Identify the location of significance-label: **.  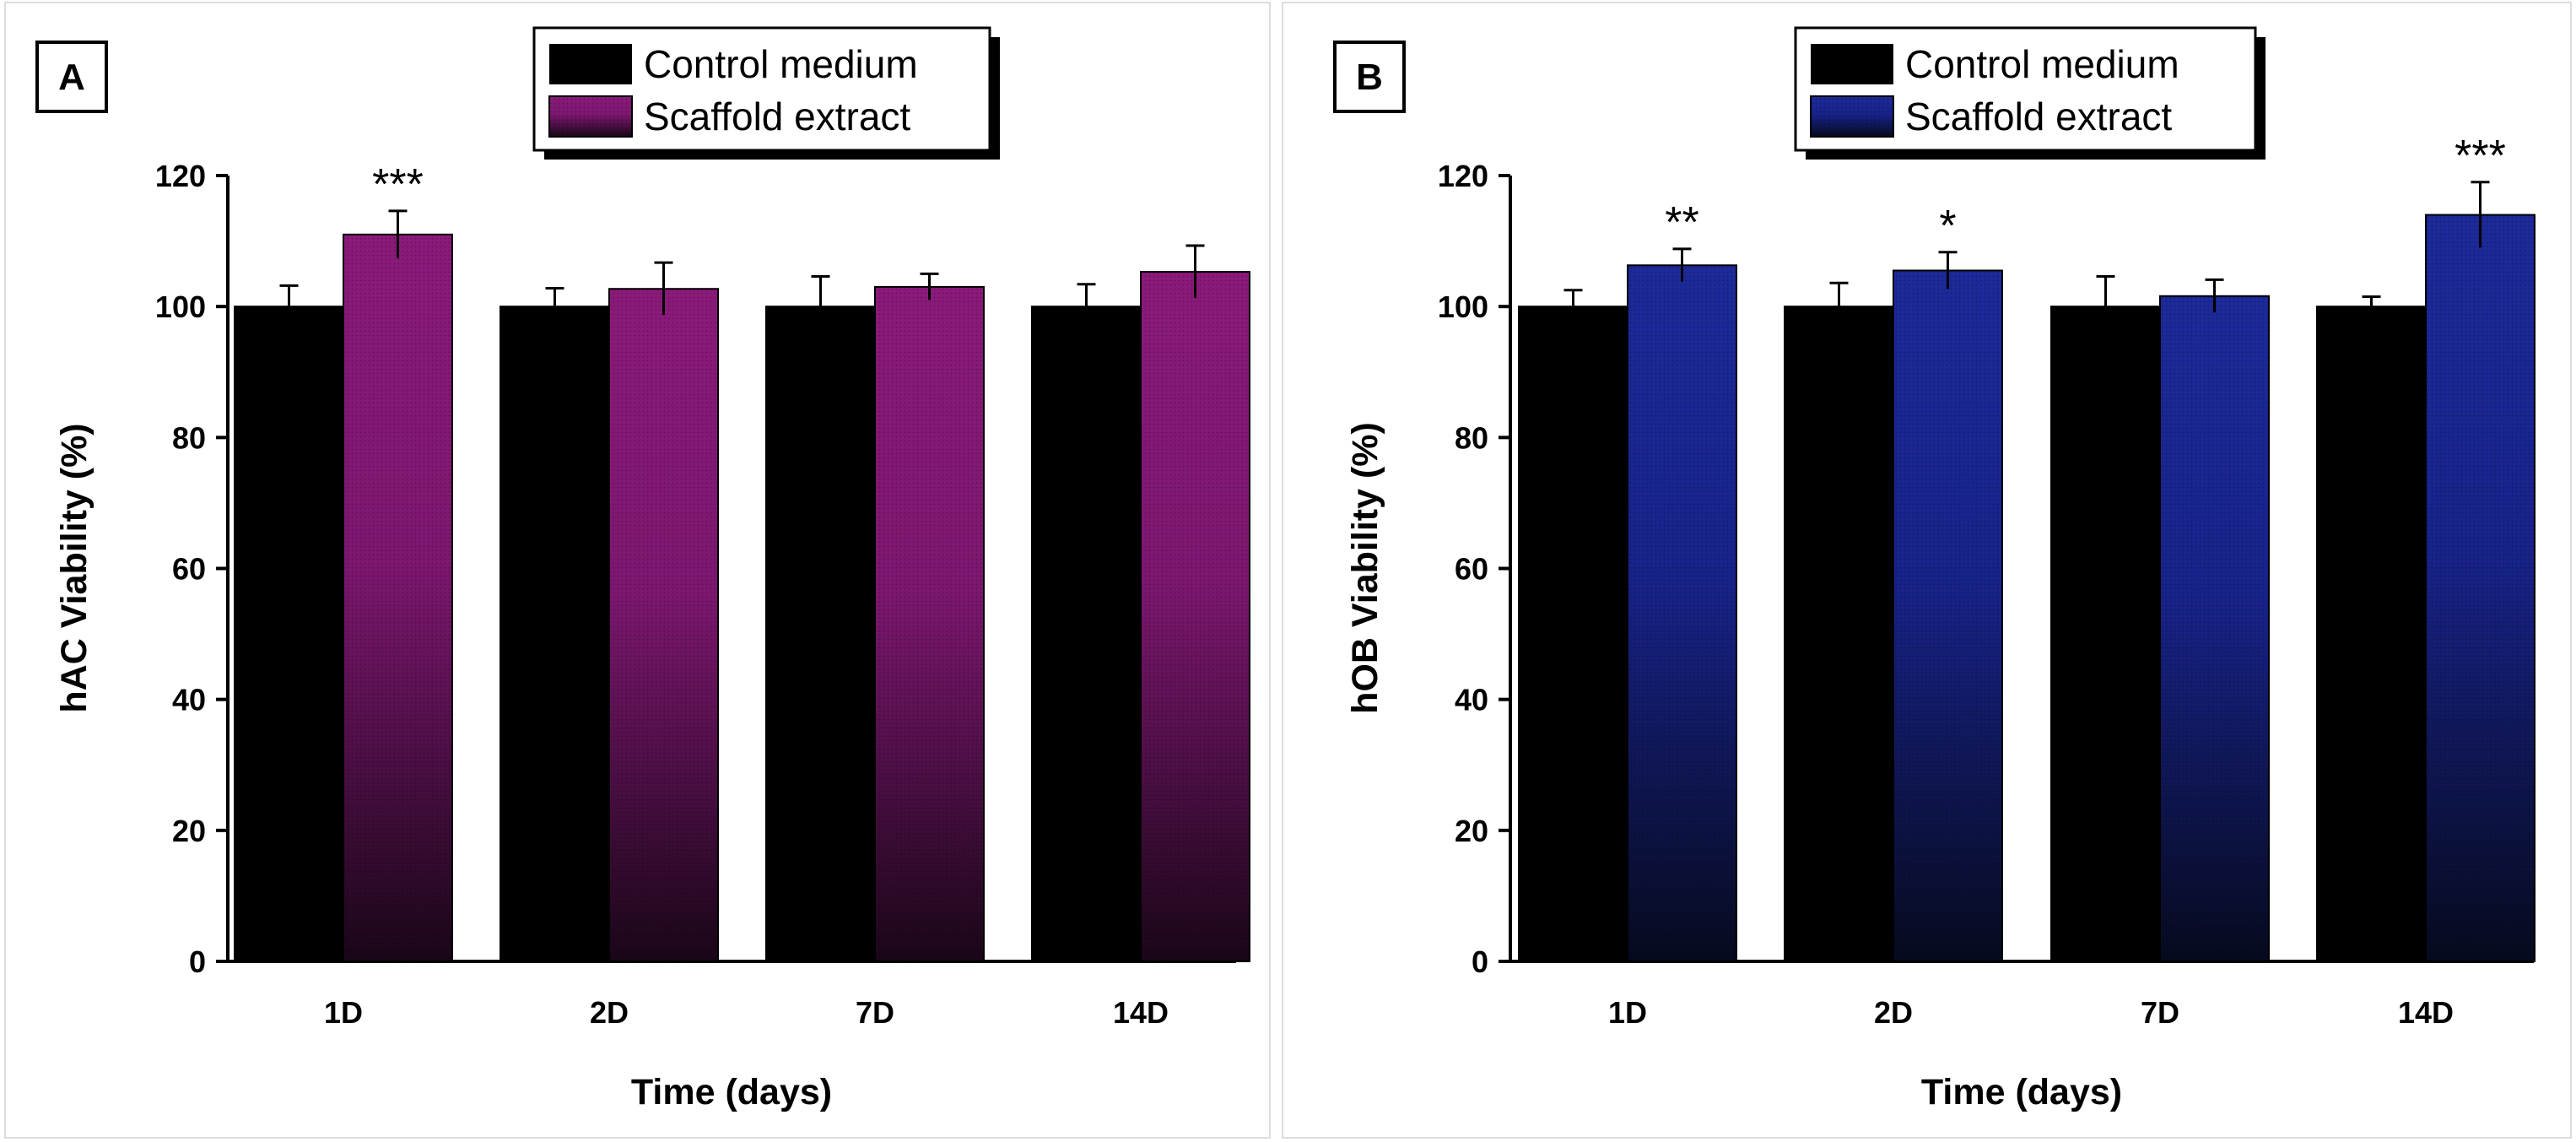
(1681, 222).